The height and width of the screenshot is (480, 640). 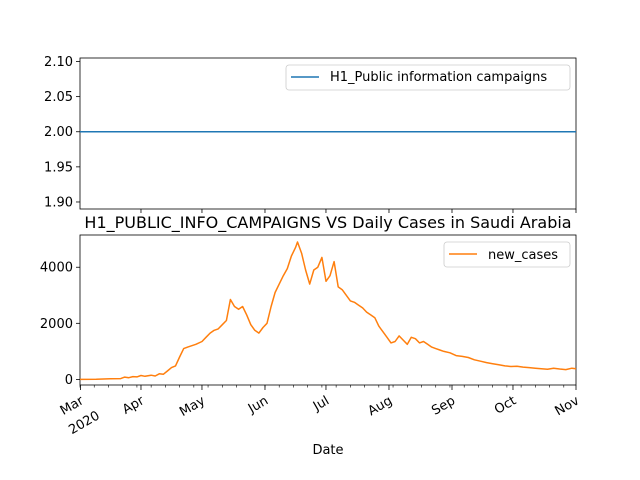 What do you see at coordinates (523, 255) in the screenshot?
I see `bottom-legend-label: new_cases` at bounding box center [523, 255].